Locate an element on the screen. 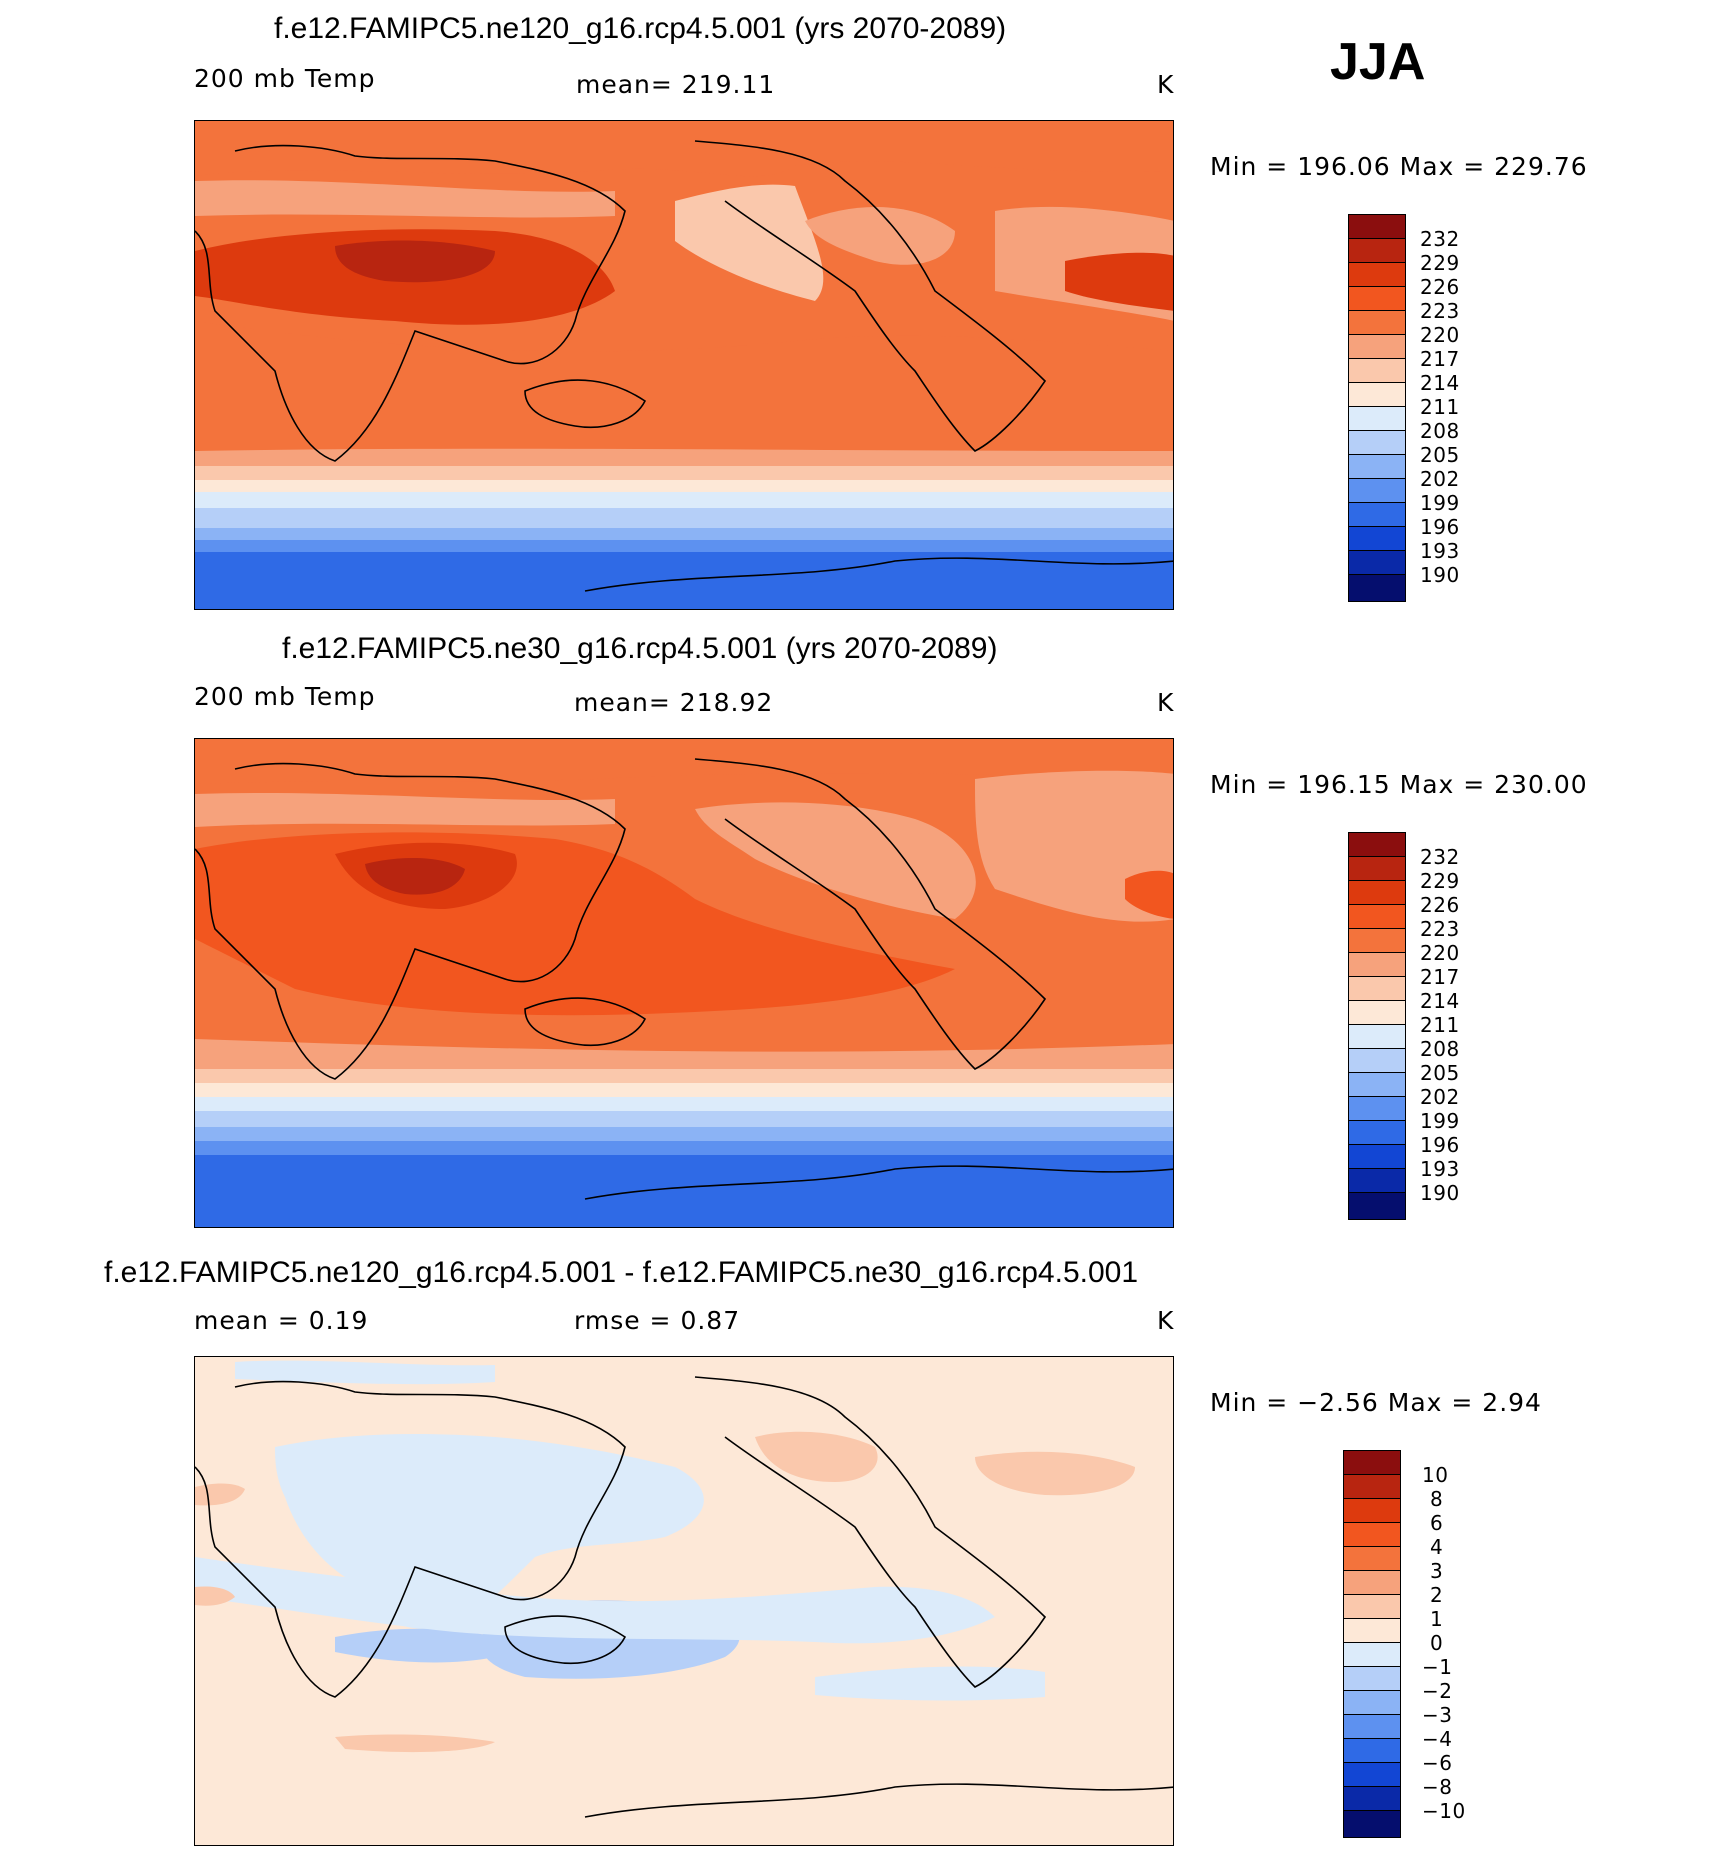 The width and height of the screenshot is (1710, 1852). panel1-variable: 200 mb Temp is located at coordinates (285, 78).